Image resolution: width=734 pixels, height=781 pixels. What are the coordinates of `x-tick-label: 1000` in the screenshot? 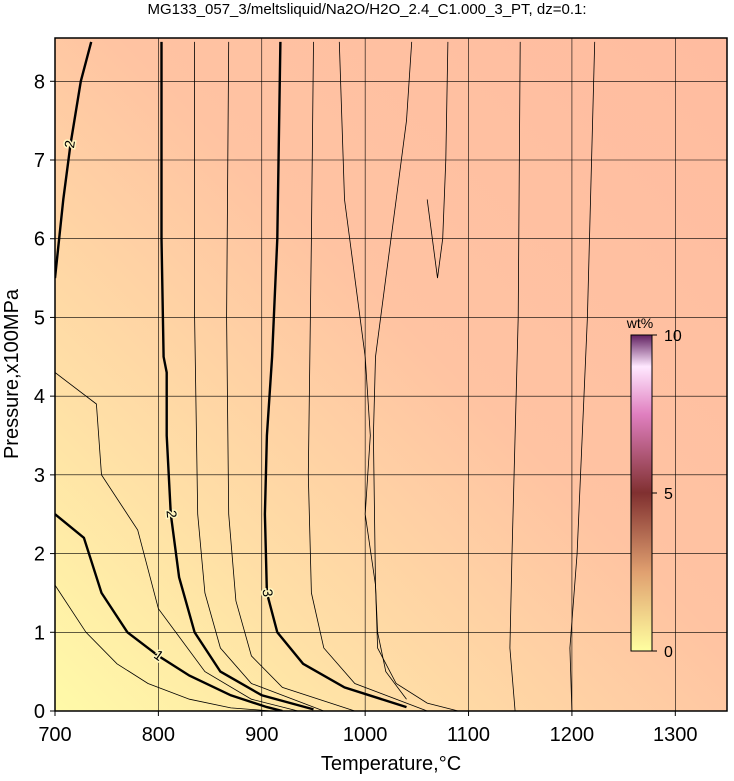 It's located at (365, 735).